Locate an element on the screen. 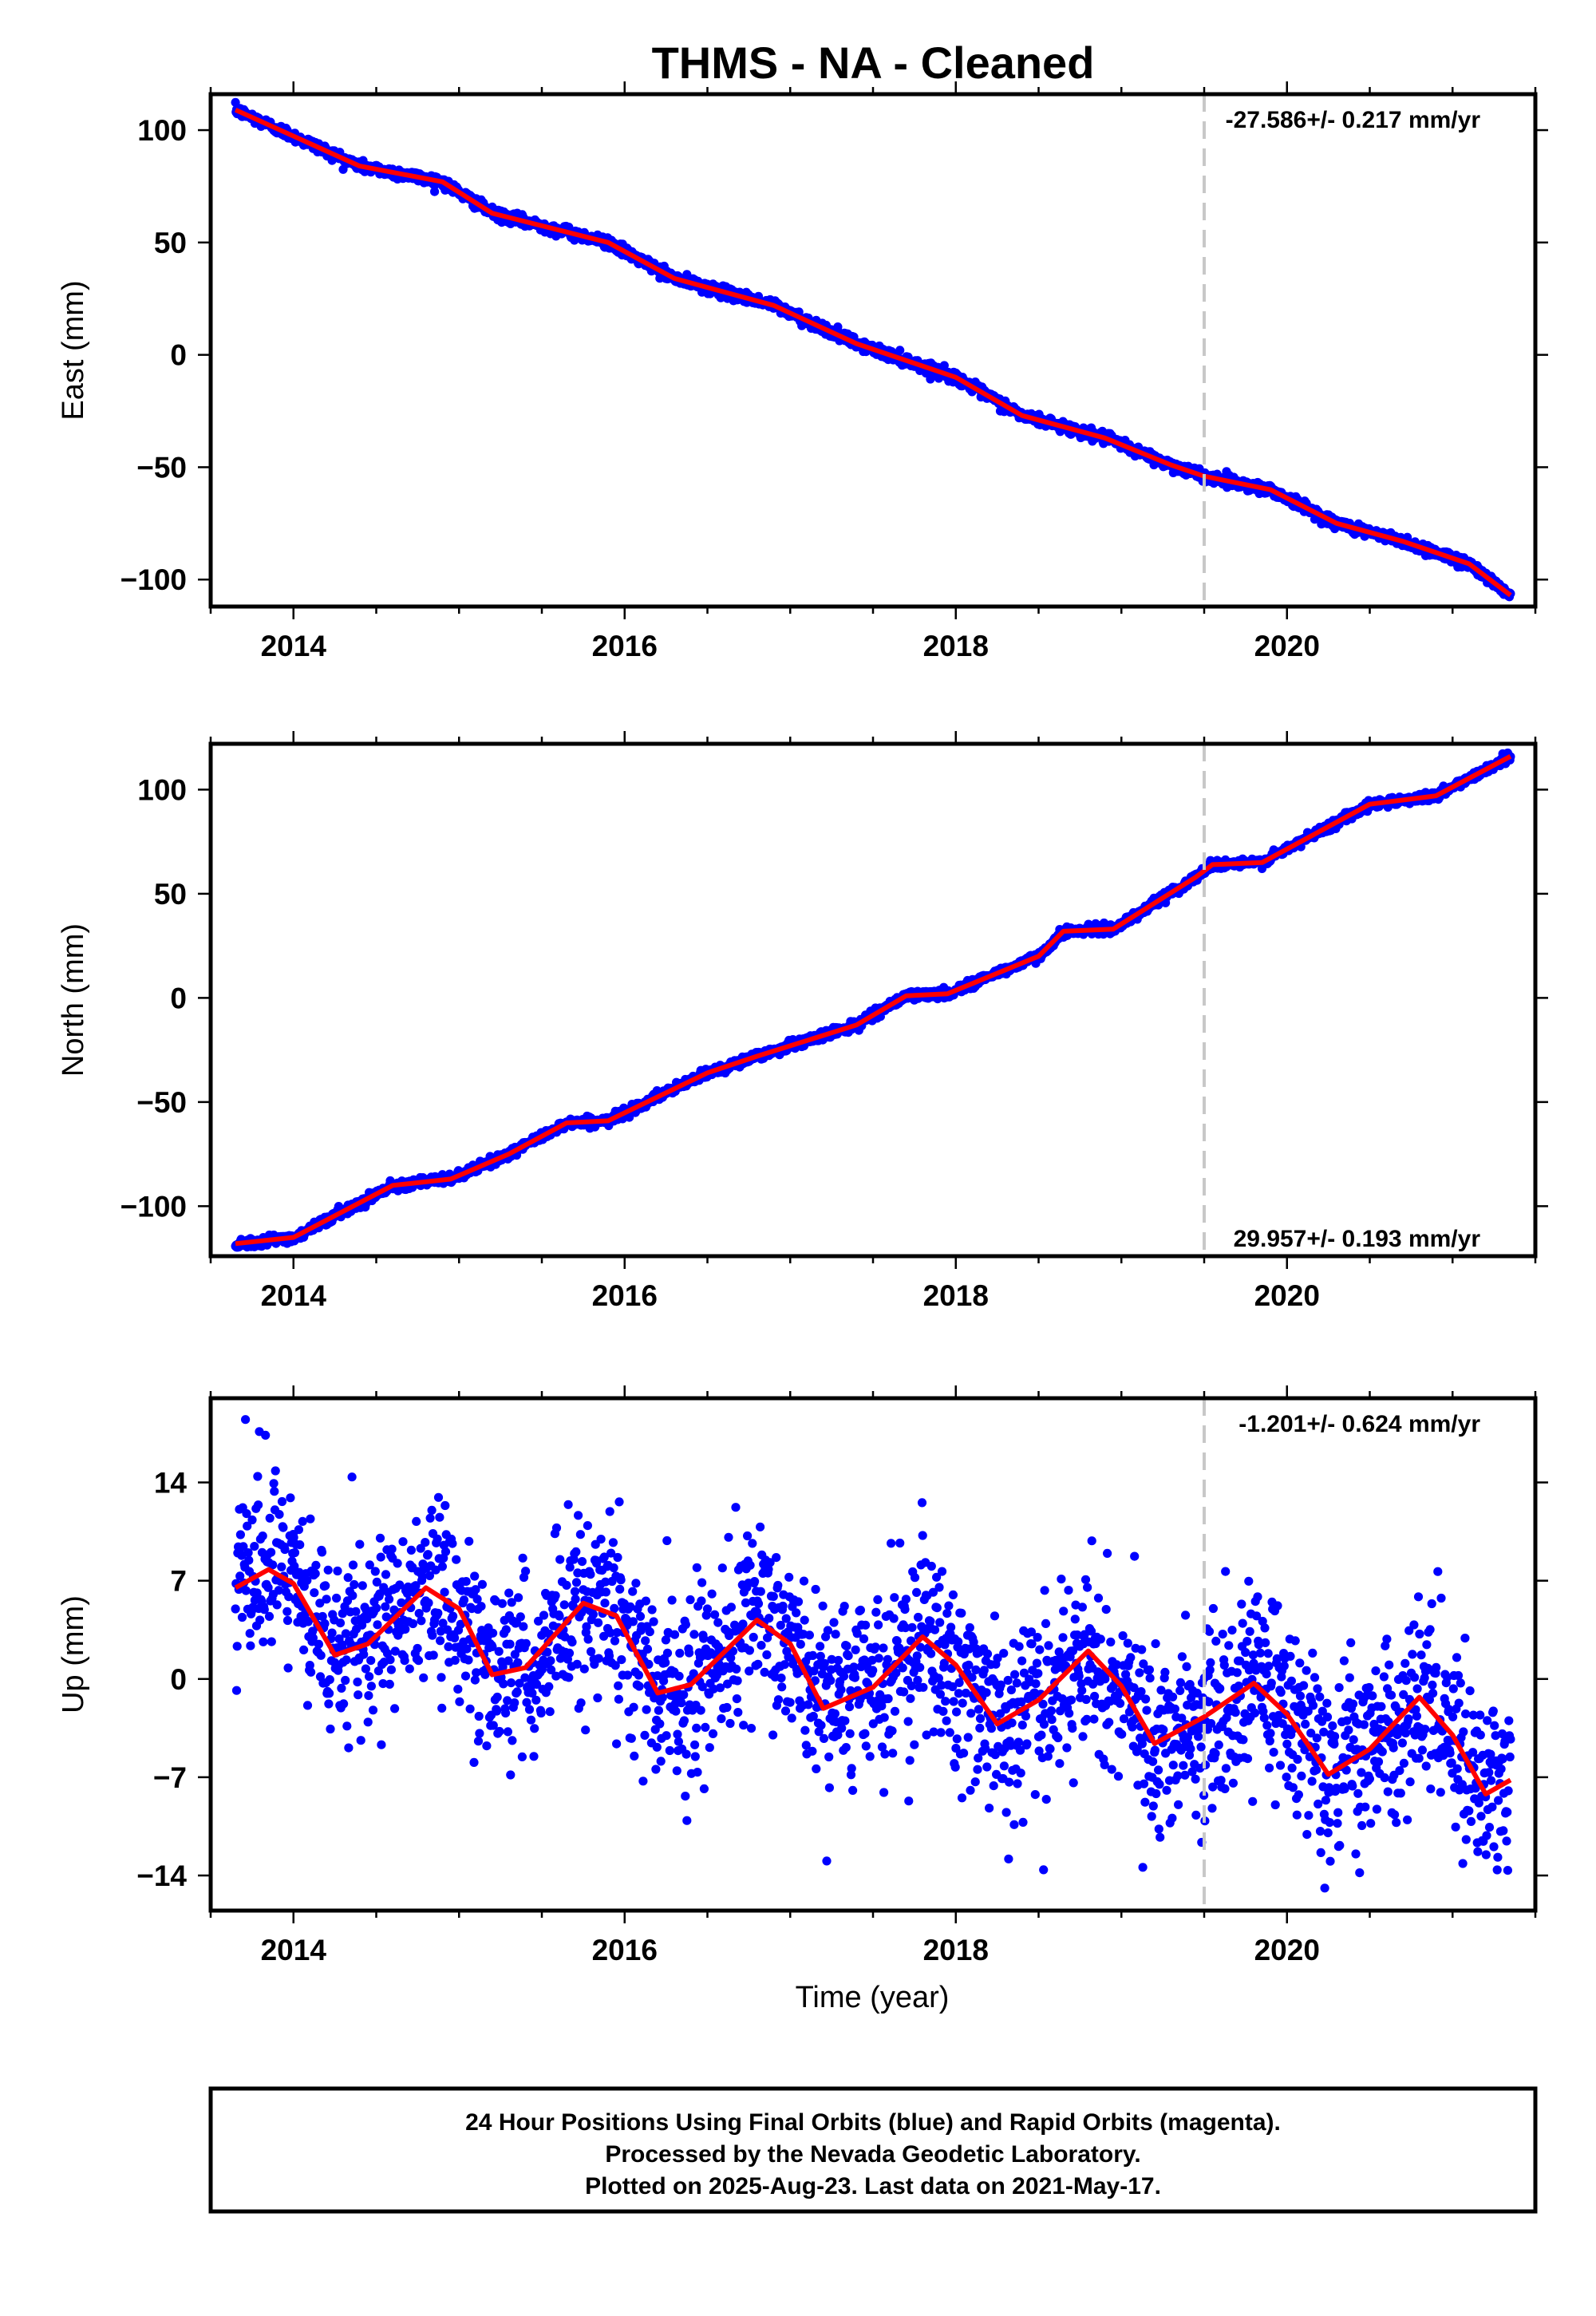 This screenshot has height=2316, width=1596. north-x-tick-label: 2020 is located at coordinates (1287, 1295).